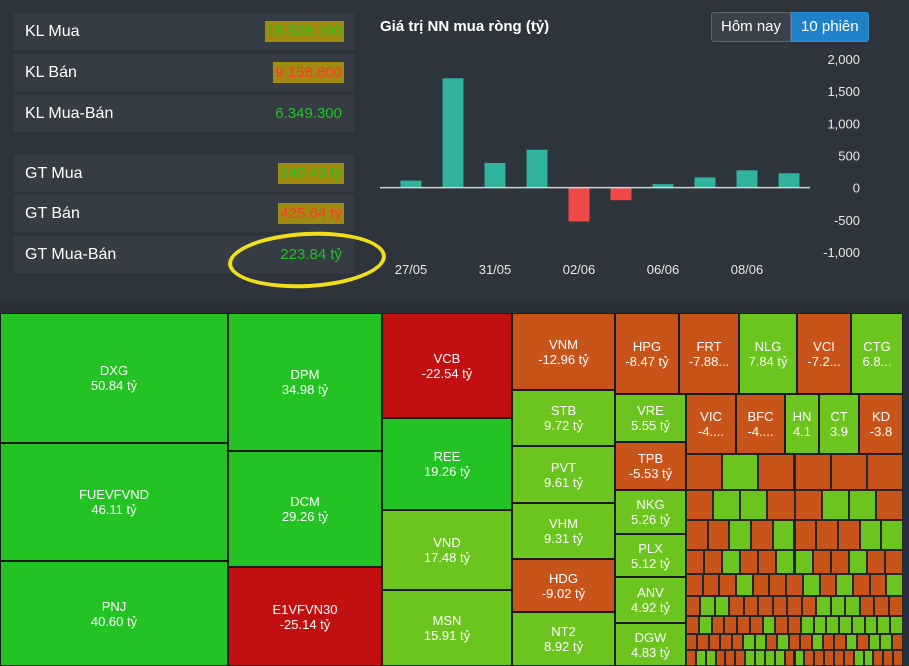 This screenshot has height=666, width=909. What do you see at coordinates (114, 502) in the screenshot?
I see `tile-fuevfvnd: FUEVFVND 46.11 tỷ` at bounding box center [114, 502].